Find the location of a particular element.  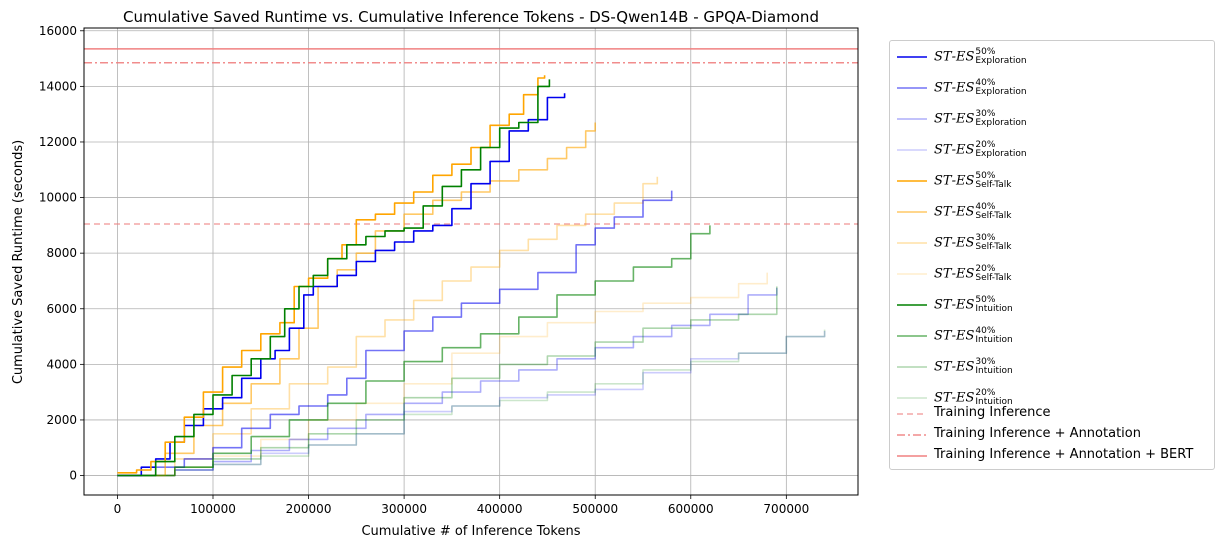

legend-label: ST‑ES 20% Exploration is located at coordinates (980, 149).